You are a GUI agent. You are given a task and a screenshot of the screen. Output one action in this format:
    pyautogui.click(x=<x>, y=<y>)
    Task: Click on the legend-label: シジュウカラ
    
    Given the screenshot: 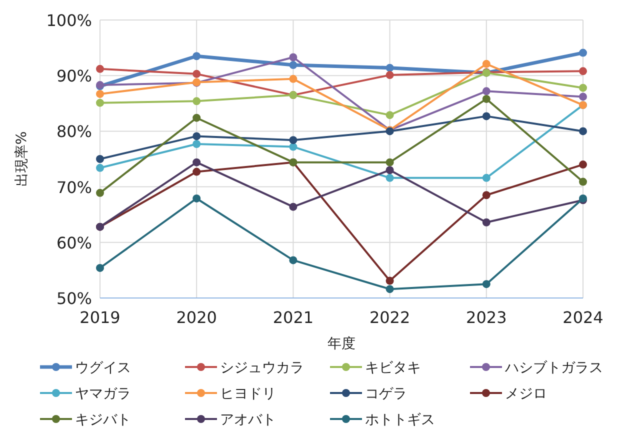 What is the action you would take?
    pyautogui.click(x=262, y=368)
    